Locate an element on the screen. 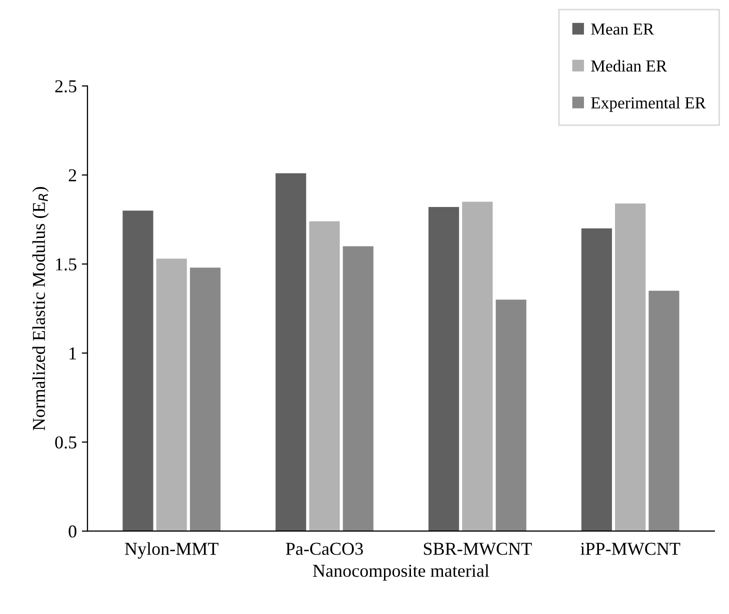  x-tick-label: Pa-CaCO3 is located at coordinates (324, 548).